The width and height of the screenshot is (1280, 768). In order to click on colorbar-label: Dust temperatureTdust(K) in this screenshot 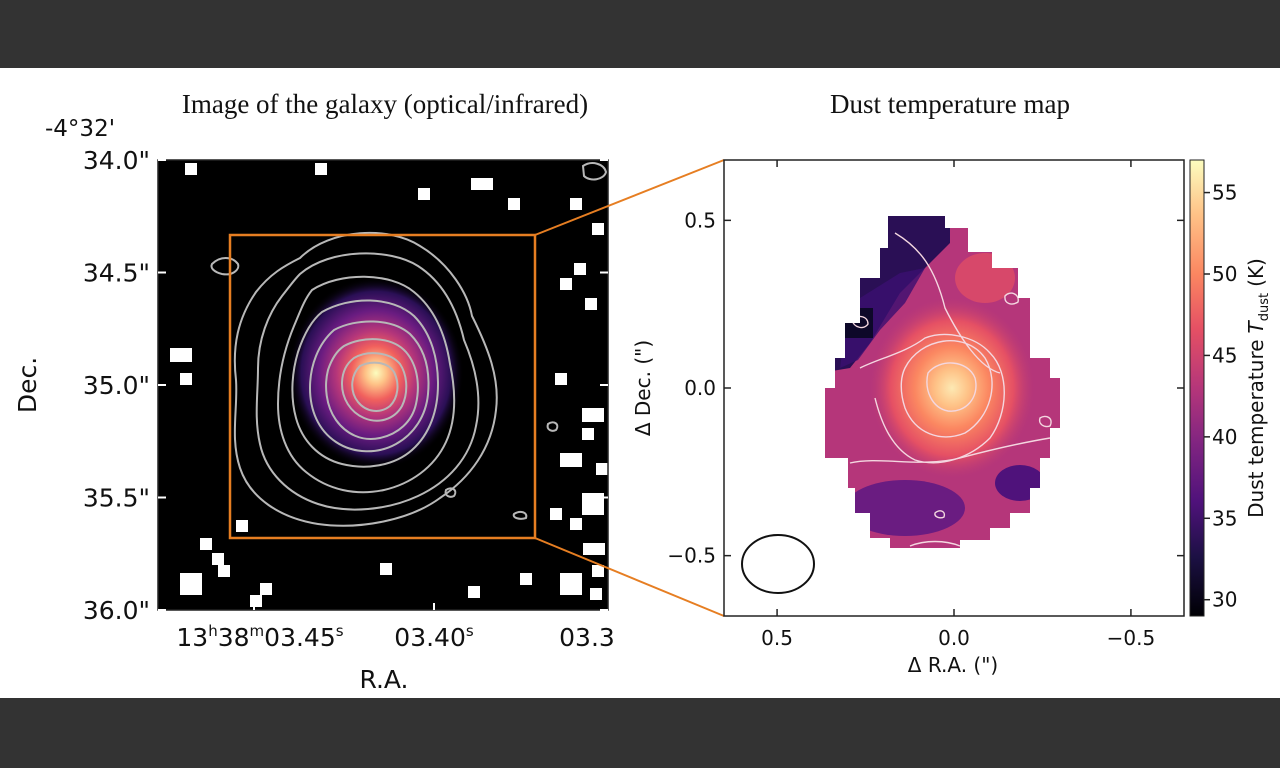, I will do `click(1258, 388)`.